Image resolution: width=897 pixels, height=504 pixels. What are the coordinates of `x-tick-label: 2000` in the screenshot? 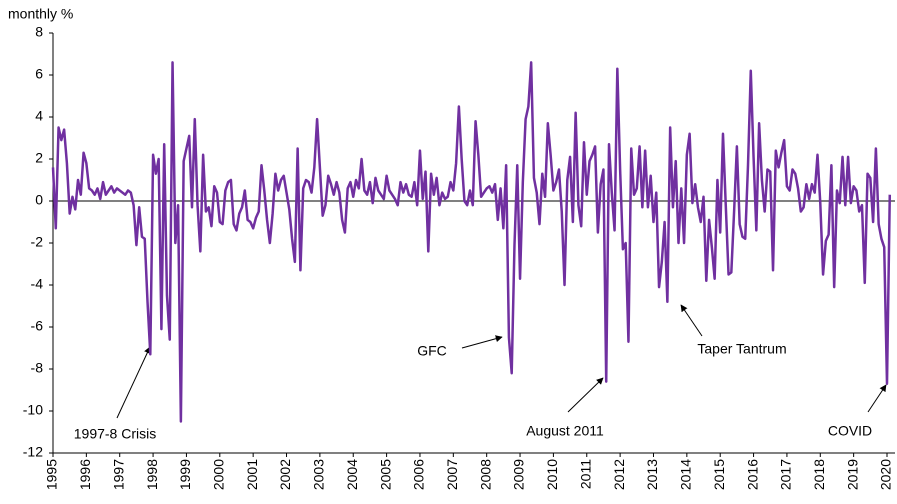 It's located at (219, 474).